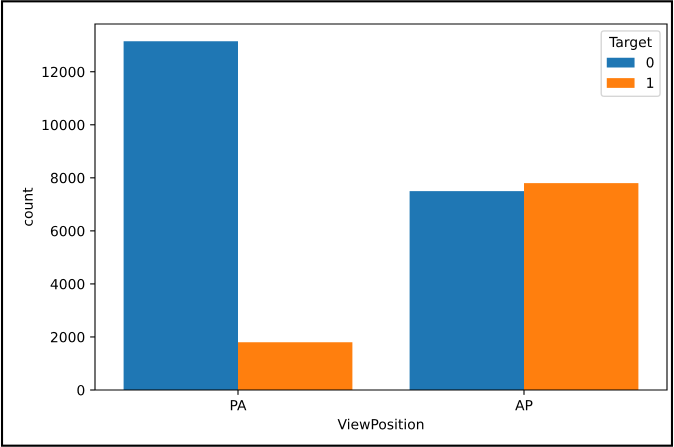 This screenshot has height=447, width=674. I want to click on y-tick-label: 6000, so click(67, 231).